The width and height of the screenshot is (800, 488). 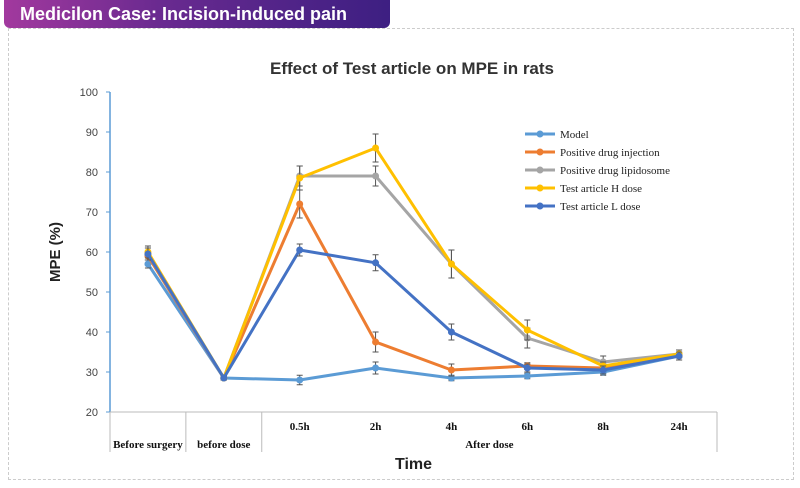 What do you see at coordinates (600, 207) in the screenshot?
I see `legend-label: Test article L dose` at bounding box center [600, 207].